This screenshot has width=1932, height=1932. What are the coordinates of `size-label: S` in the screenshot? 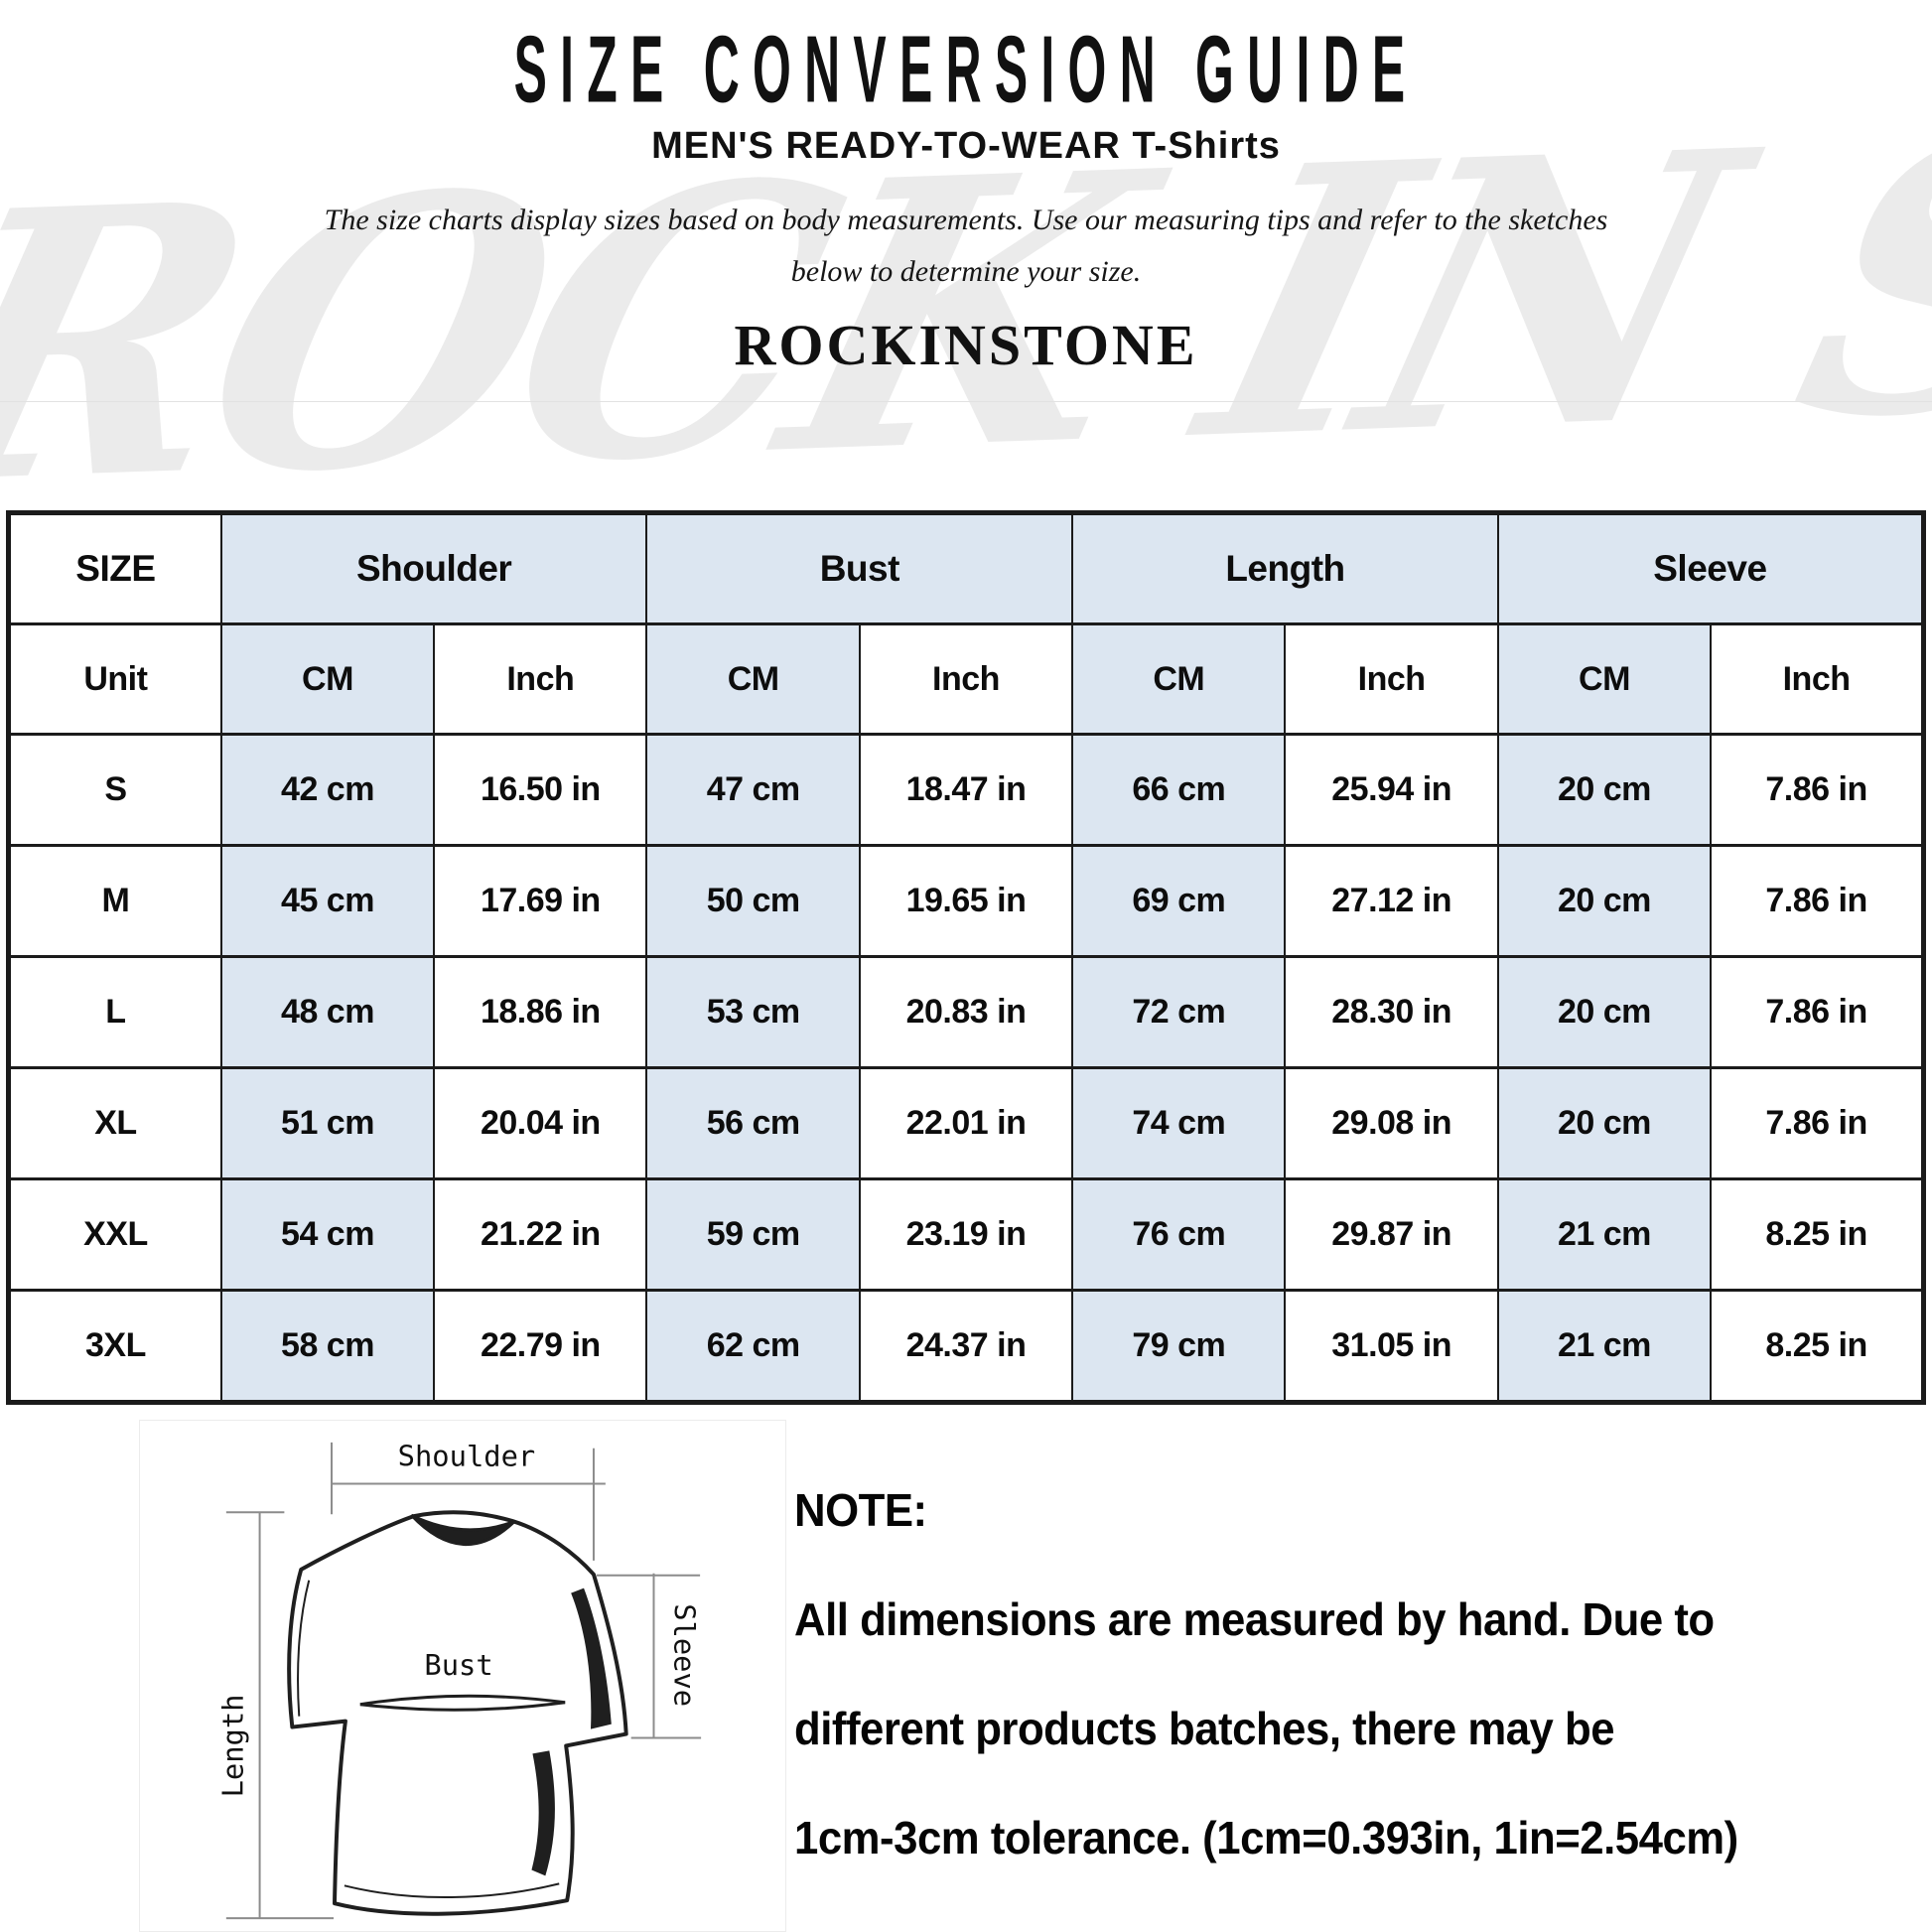 It's located at (115, 790).